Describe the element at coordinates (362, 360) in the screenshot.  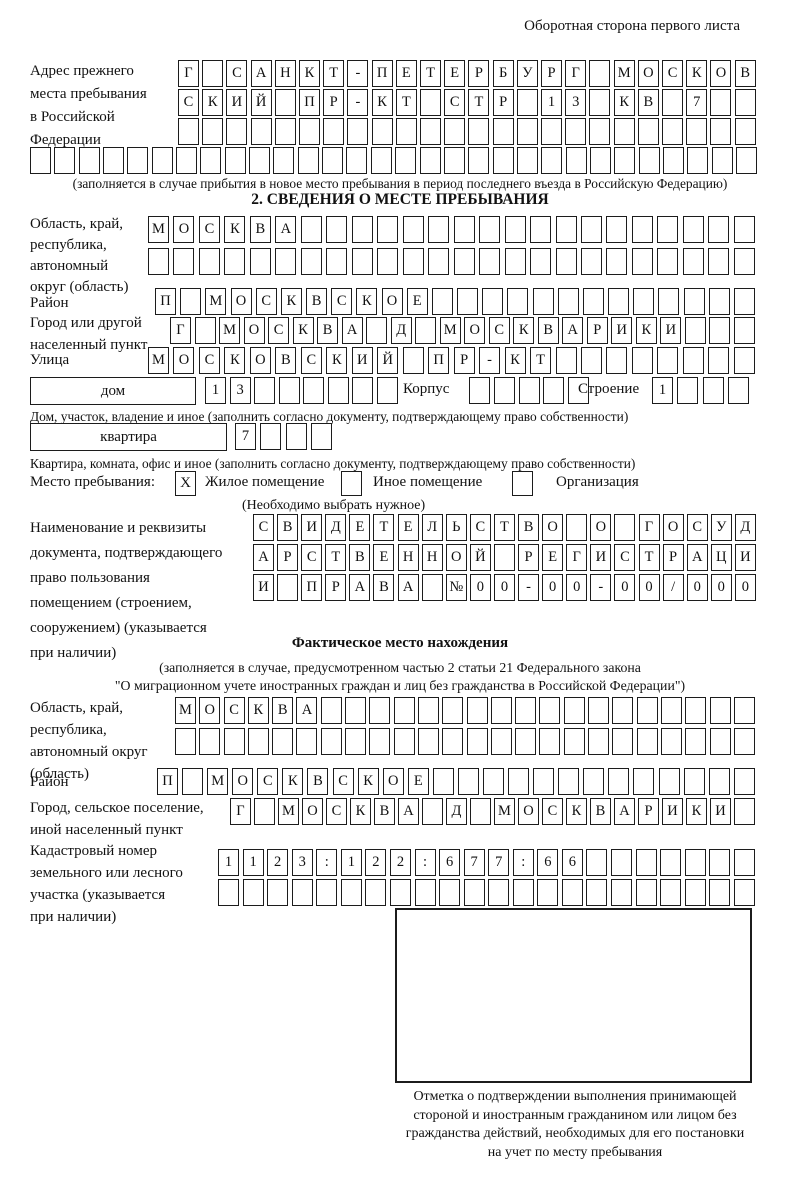
I see `char-cell: И` at that location.